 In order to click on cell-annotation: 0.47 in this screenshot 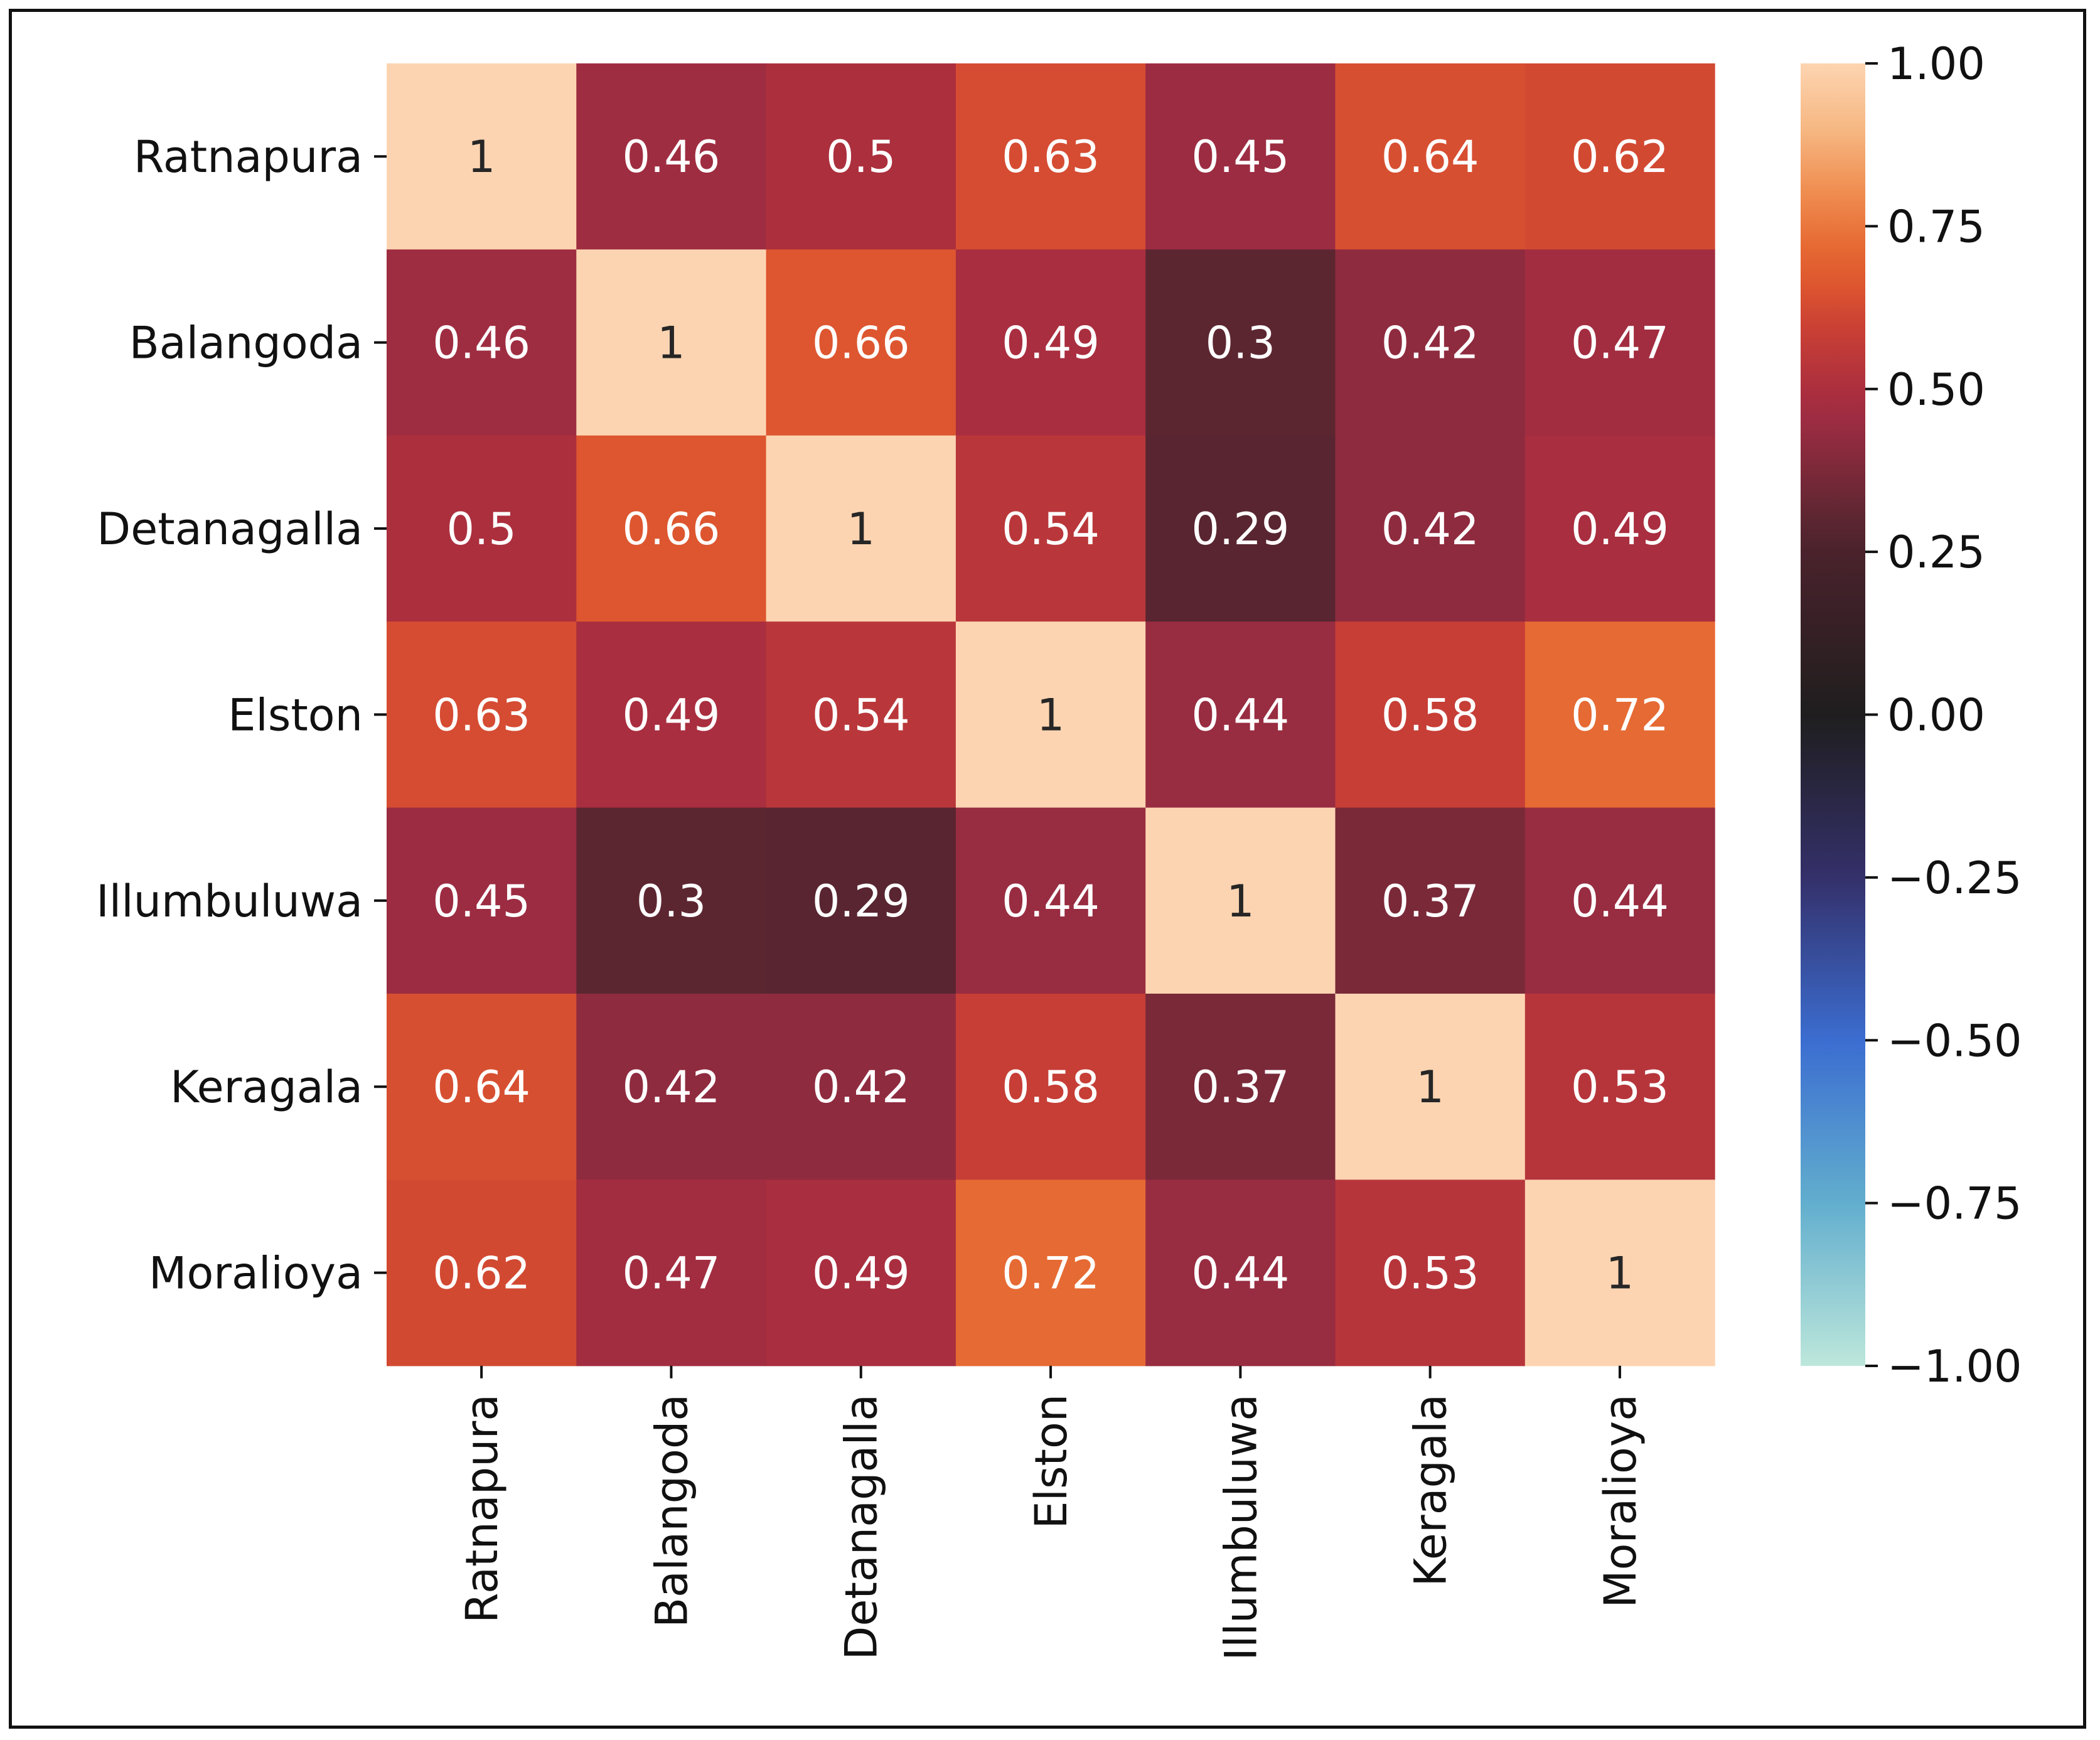, I will do `click(1620, 343)`.